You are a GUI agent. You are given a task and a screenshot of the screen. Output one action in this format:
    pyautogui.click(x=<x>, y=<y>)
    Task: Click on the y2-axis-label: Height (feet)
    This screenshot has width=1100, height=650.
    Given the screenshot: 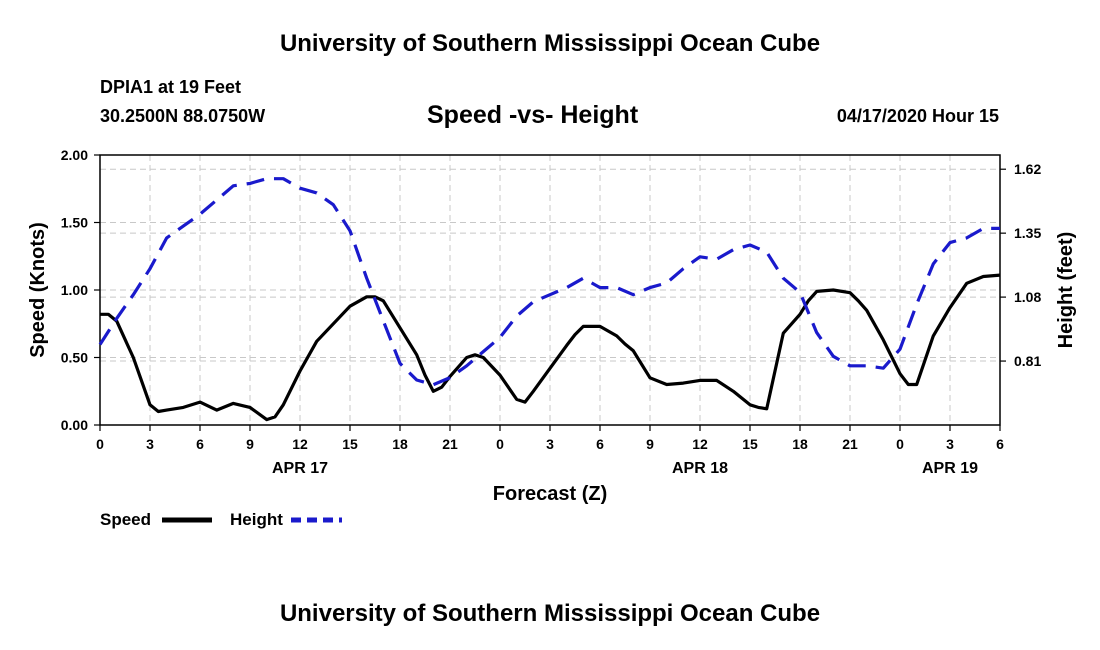 What is the action you would take?
    pyautogui.click(x=1066, y=290)
    